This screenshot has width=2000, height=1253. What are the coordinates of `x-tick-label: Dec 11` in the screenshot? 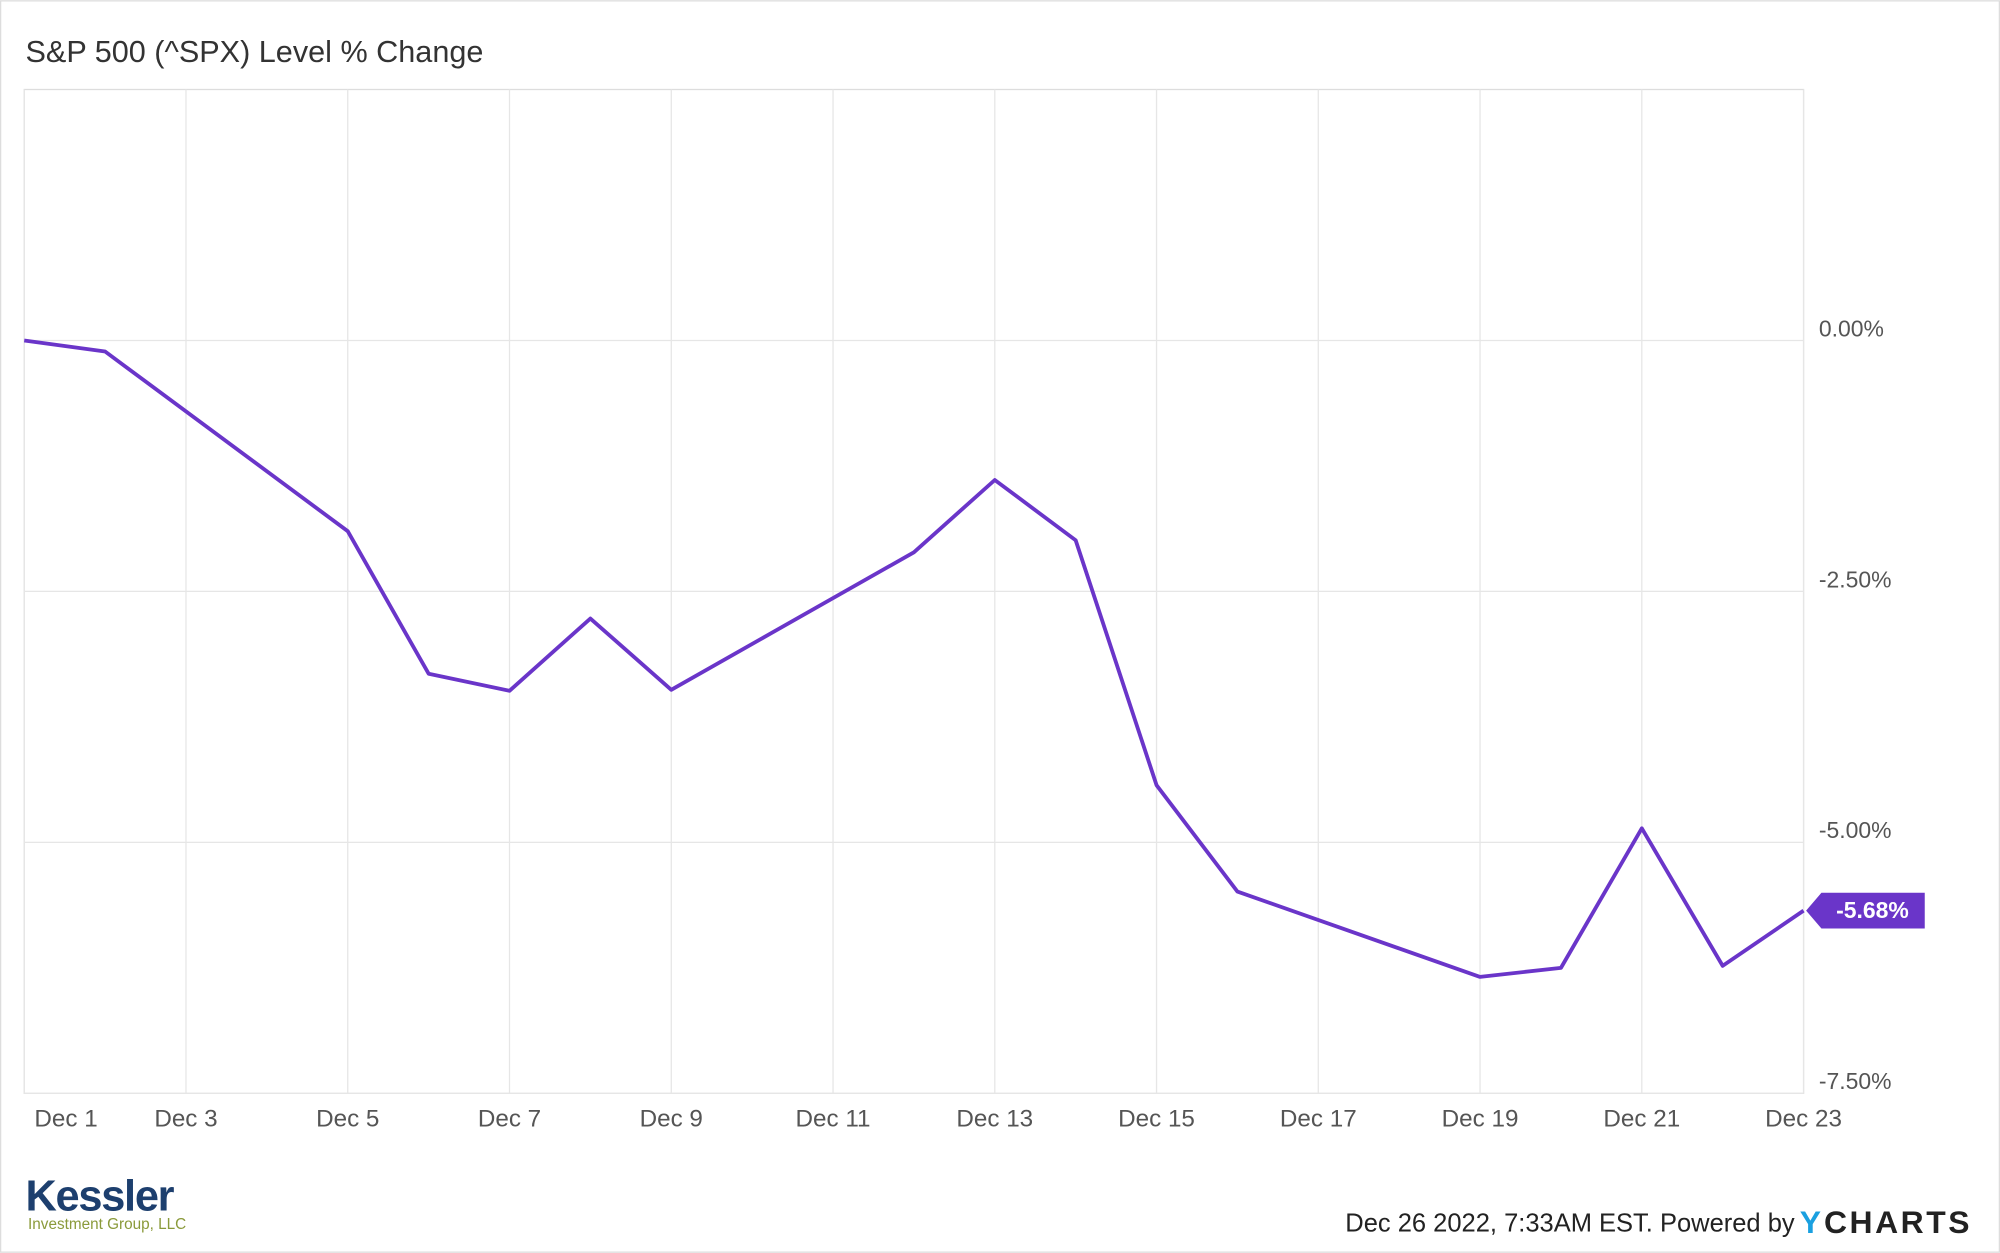 It's located at (833, 1119).